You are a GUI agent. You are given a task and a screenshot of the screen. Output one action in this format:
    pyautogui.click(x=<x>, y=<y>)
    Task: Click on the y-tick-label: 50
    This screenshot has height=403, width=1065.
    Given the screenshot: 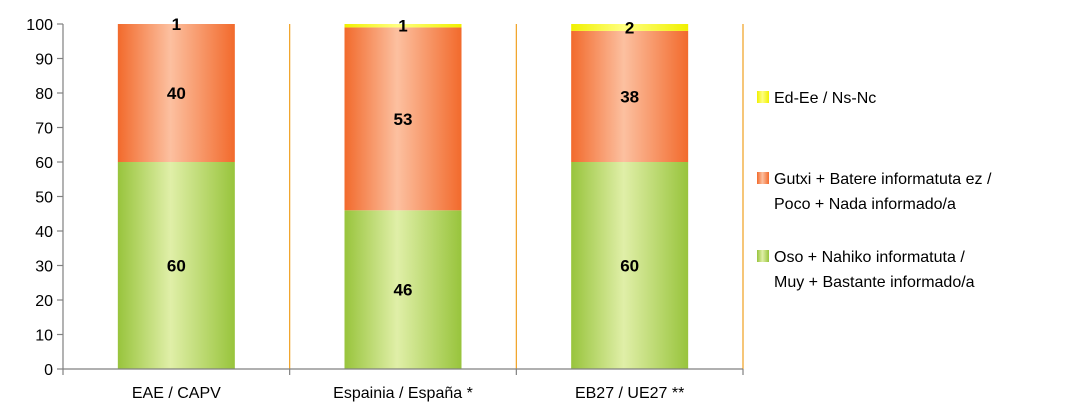 What is the action you would take?
    pyautogui.click(x=44, y=198)
    